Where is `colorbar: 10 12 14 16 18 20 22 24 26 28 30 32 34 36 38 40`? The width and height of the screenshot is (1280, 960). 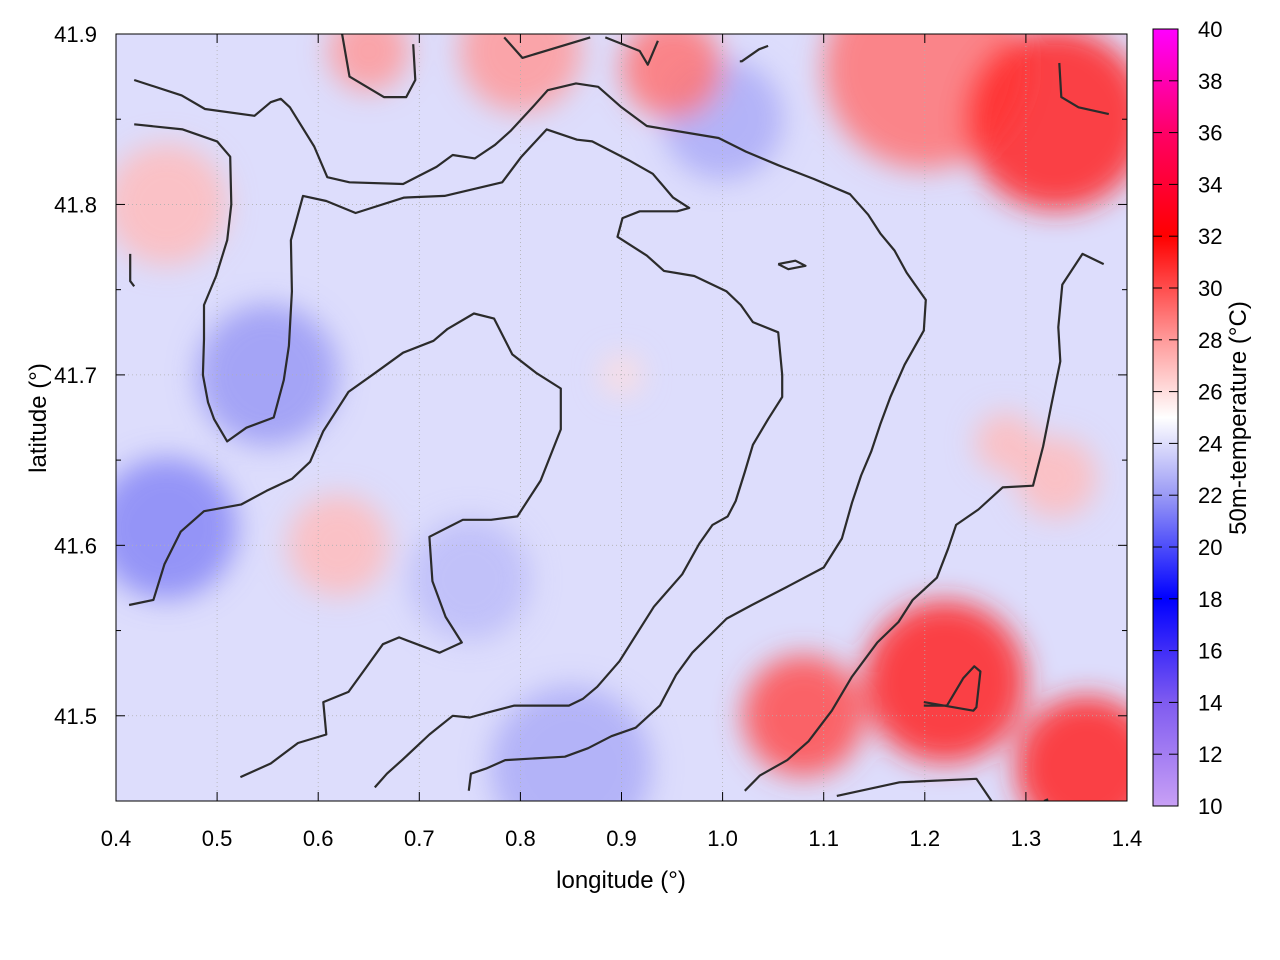 colorbar: 10 12 14 16 18 20 22 24 26 28 30 32 34 36 38 40 is located at coordinates (1187, 418).